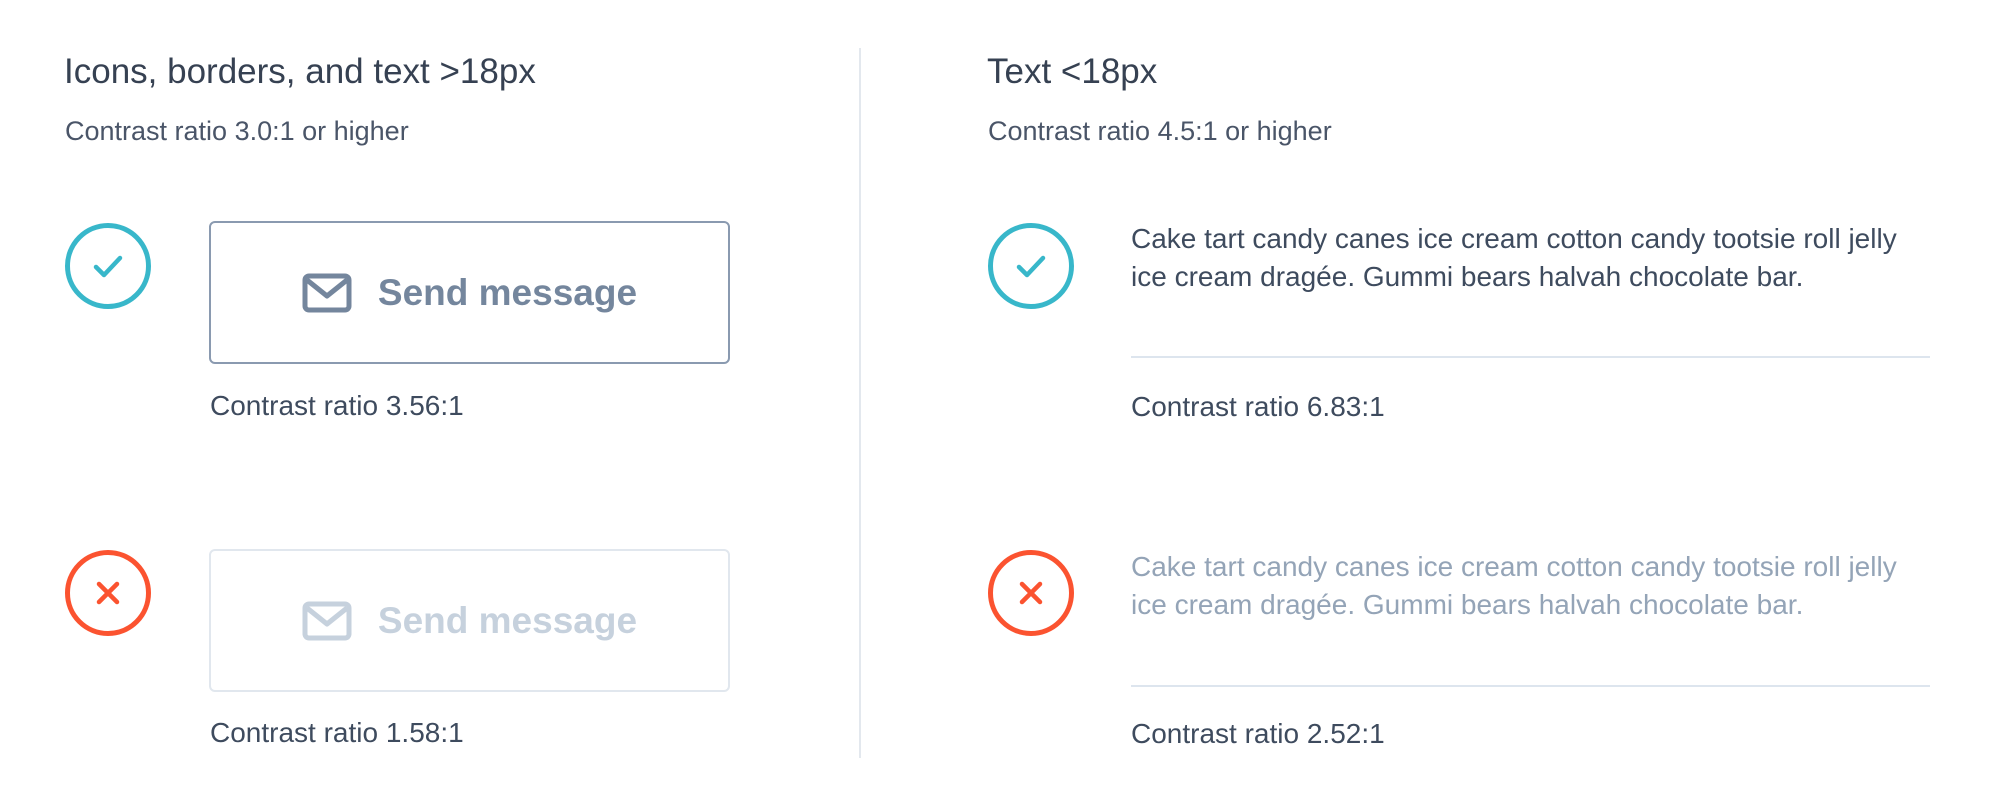  Describe the element at coordinates (337, 732) in the screenshot. I see `contrast-caption: Contrast ratio 1.58:1` at that location.